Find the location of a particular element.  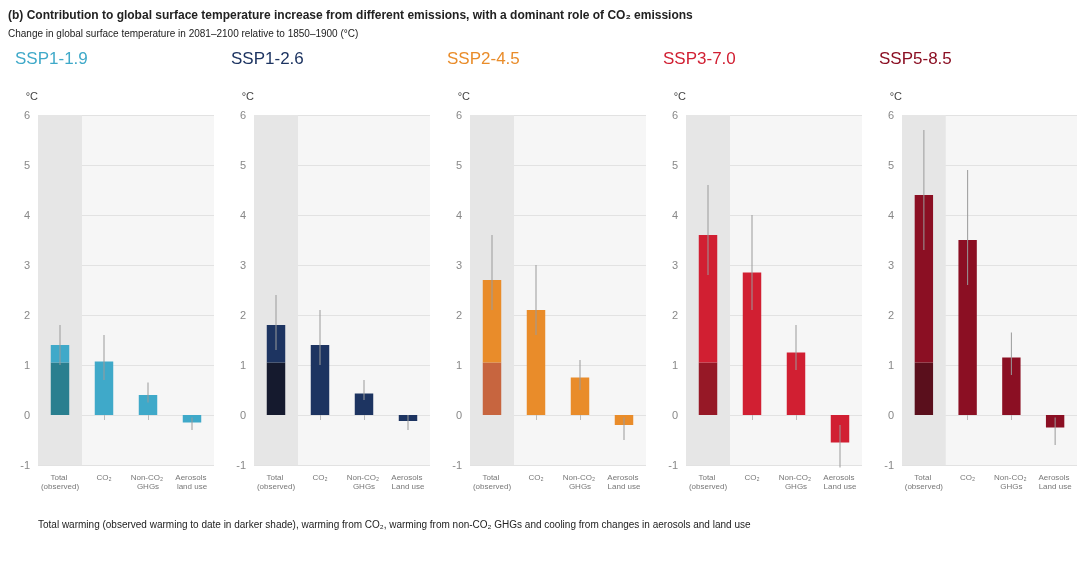

text: Change in global surface temperature in 2081–2100 relative to 1850–1900 (°C) is located at coordinates (184, 33).